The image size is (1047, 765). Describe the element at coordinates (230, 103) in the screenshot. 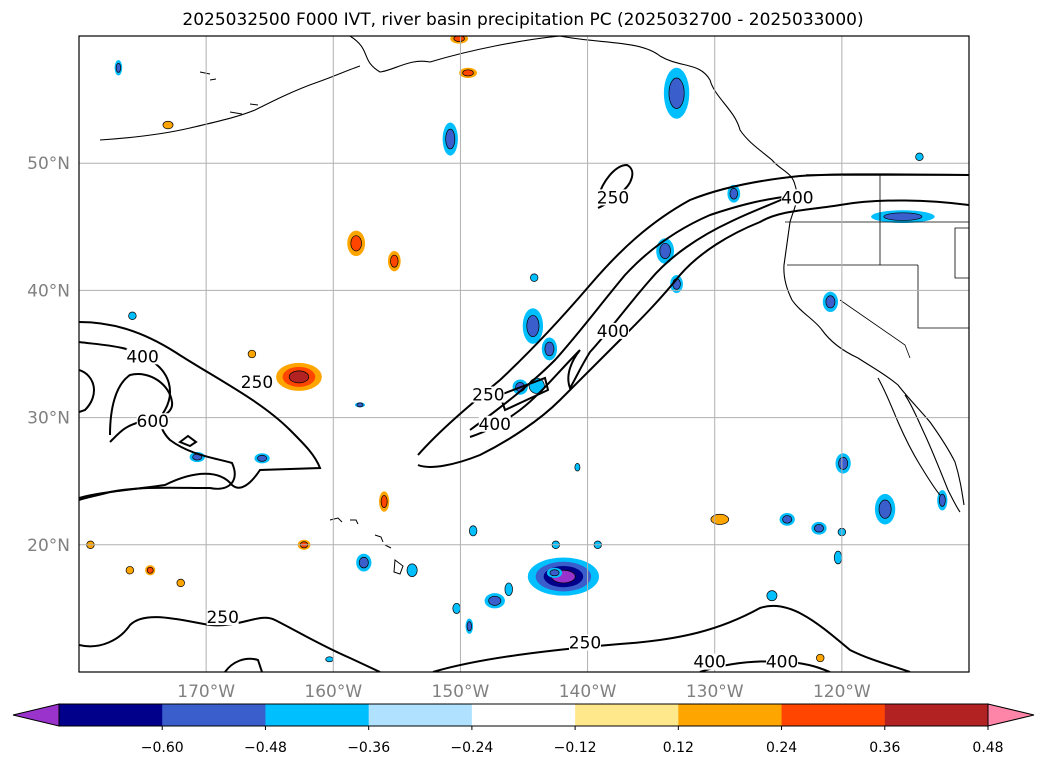

I see `alaska-peninsula-coastline` at that location.